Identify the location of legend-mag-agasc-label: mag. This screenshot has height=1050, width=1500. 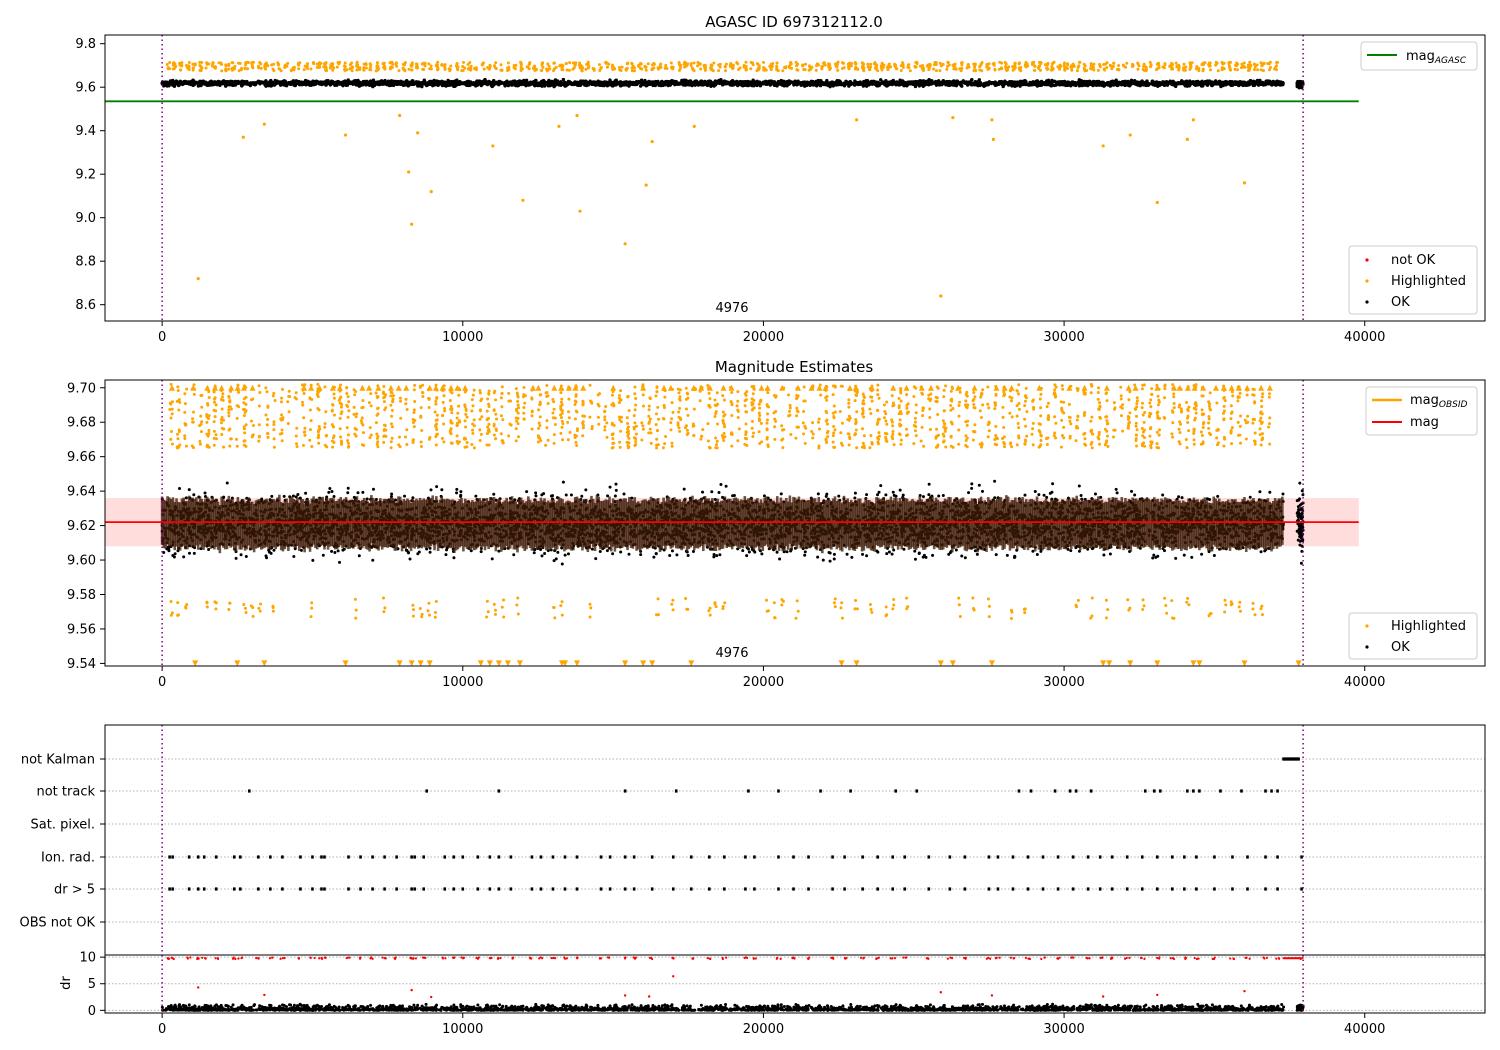
(1420, 56).